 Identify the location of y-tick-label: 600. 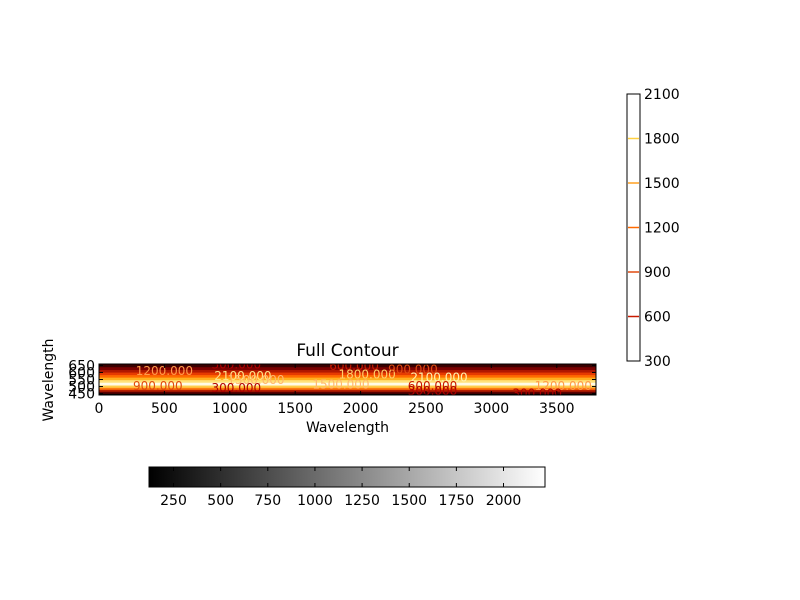
(81, 373).